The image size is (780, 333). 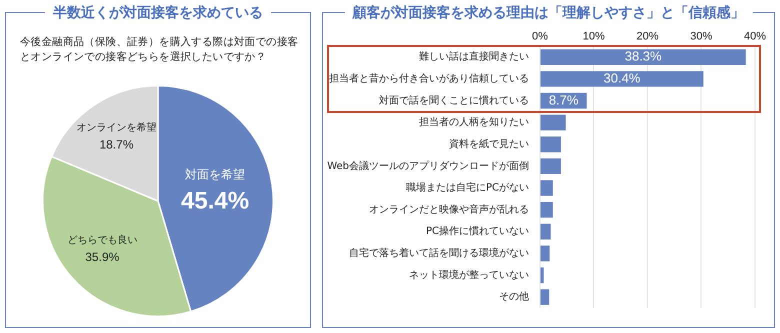 What do you see at coordinates (102, 257) in the screenshot?
I see `data-label: 35.9%` at bounding box center [102, 257].